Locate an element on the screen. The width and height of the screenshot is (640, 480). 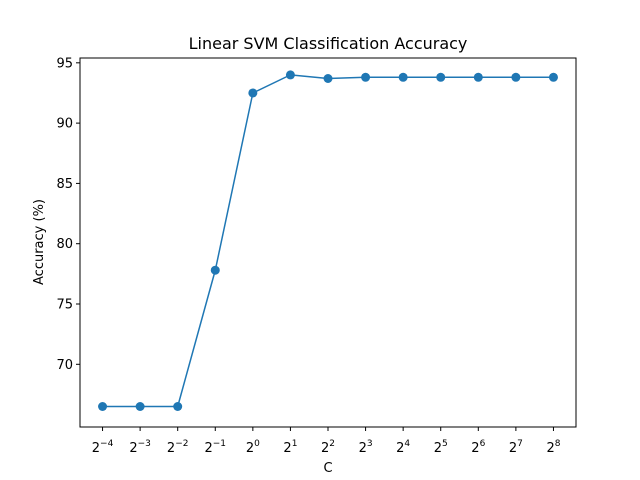
x-tick-label: 20 is located at coordinates (253, 447).